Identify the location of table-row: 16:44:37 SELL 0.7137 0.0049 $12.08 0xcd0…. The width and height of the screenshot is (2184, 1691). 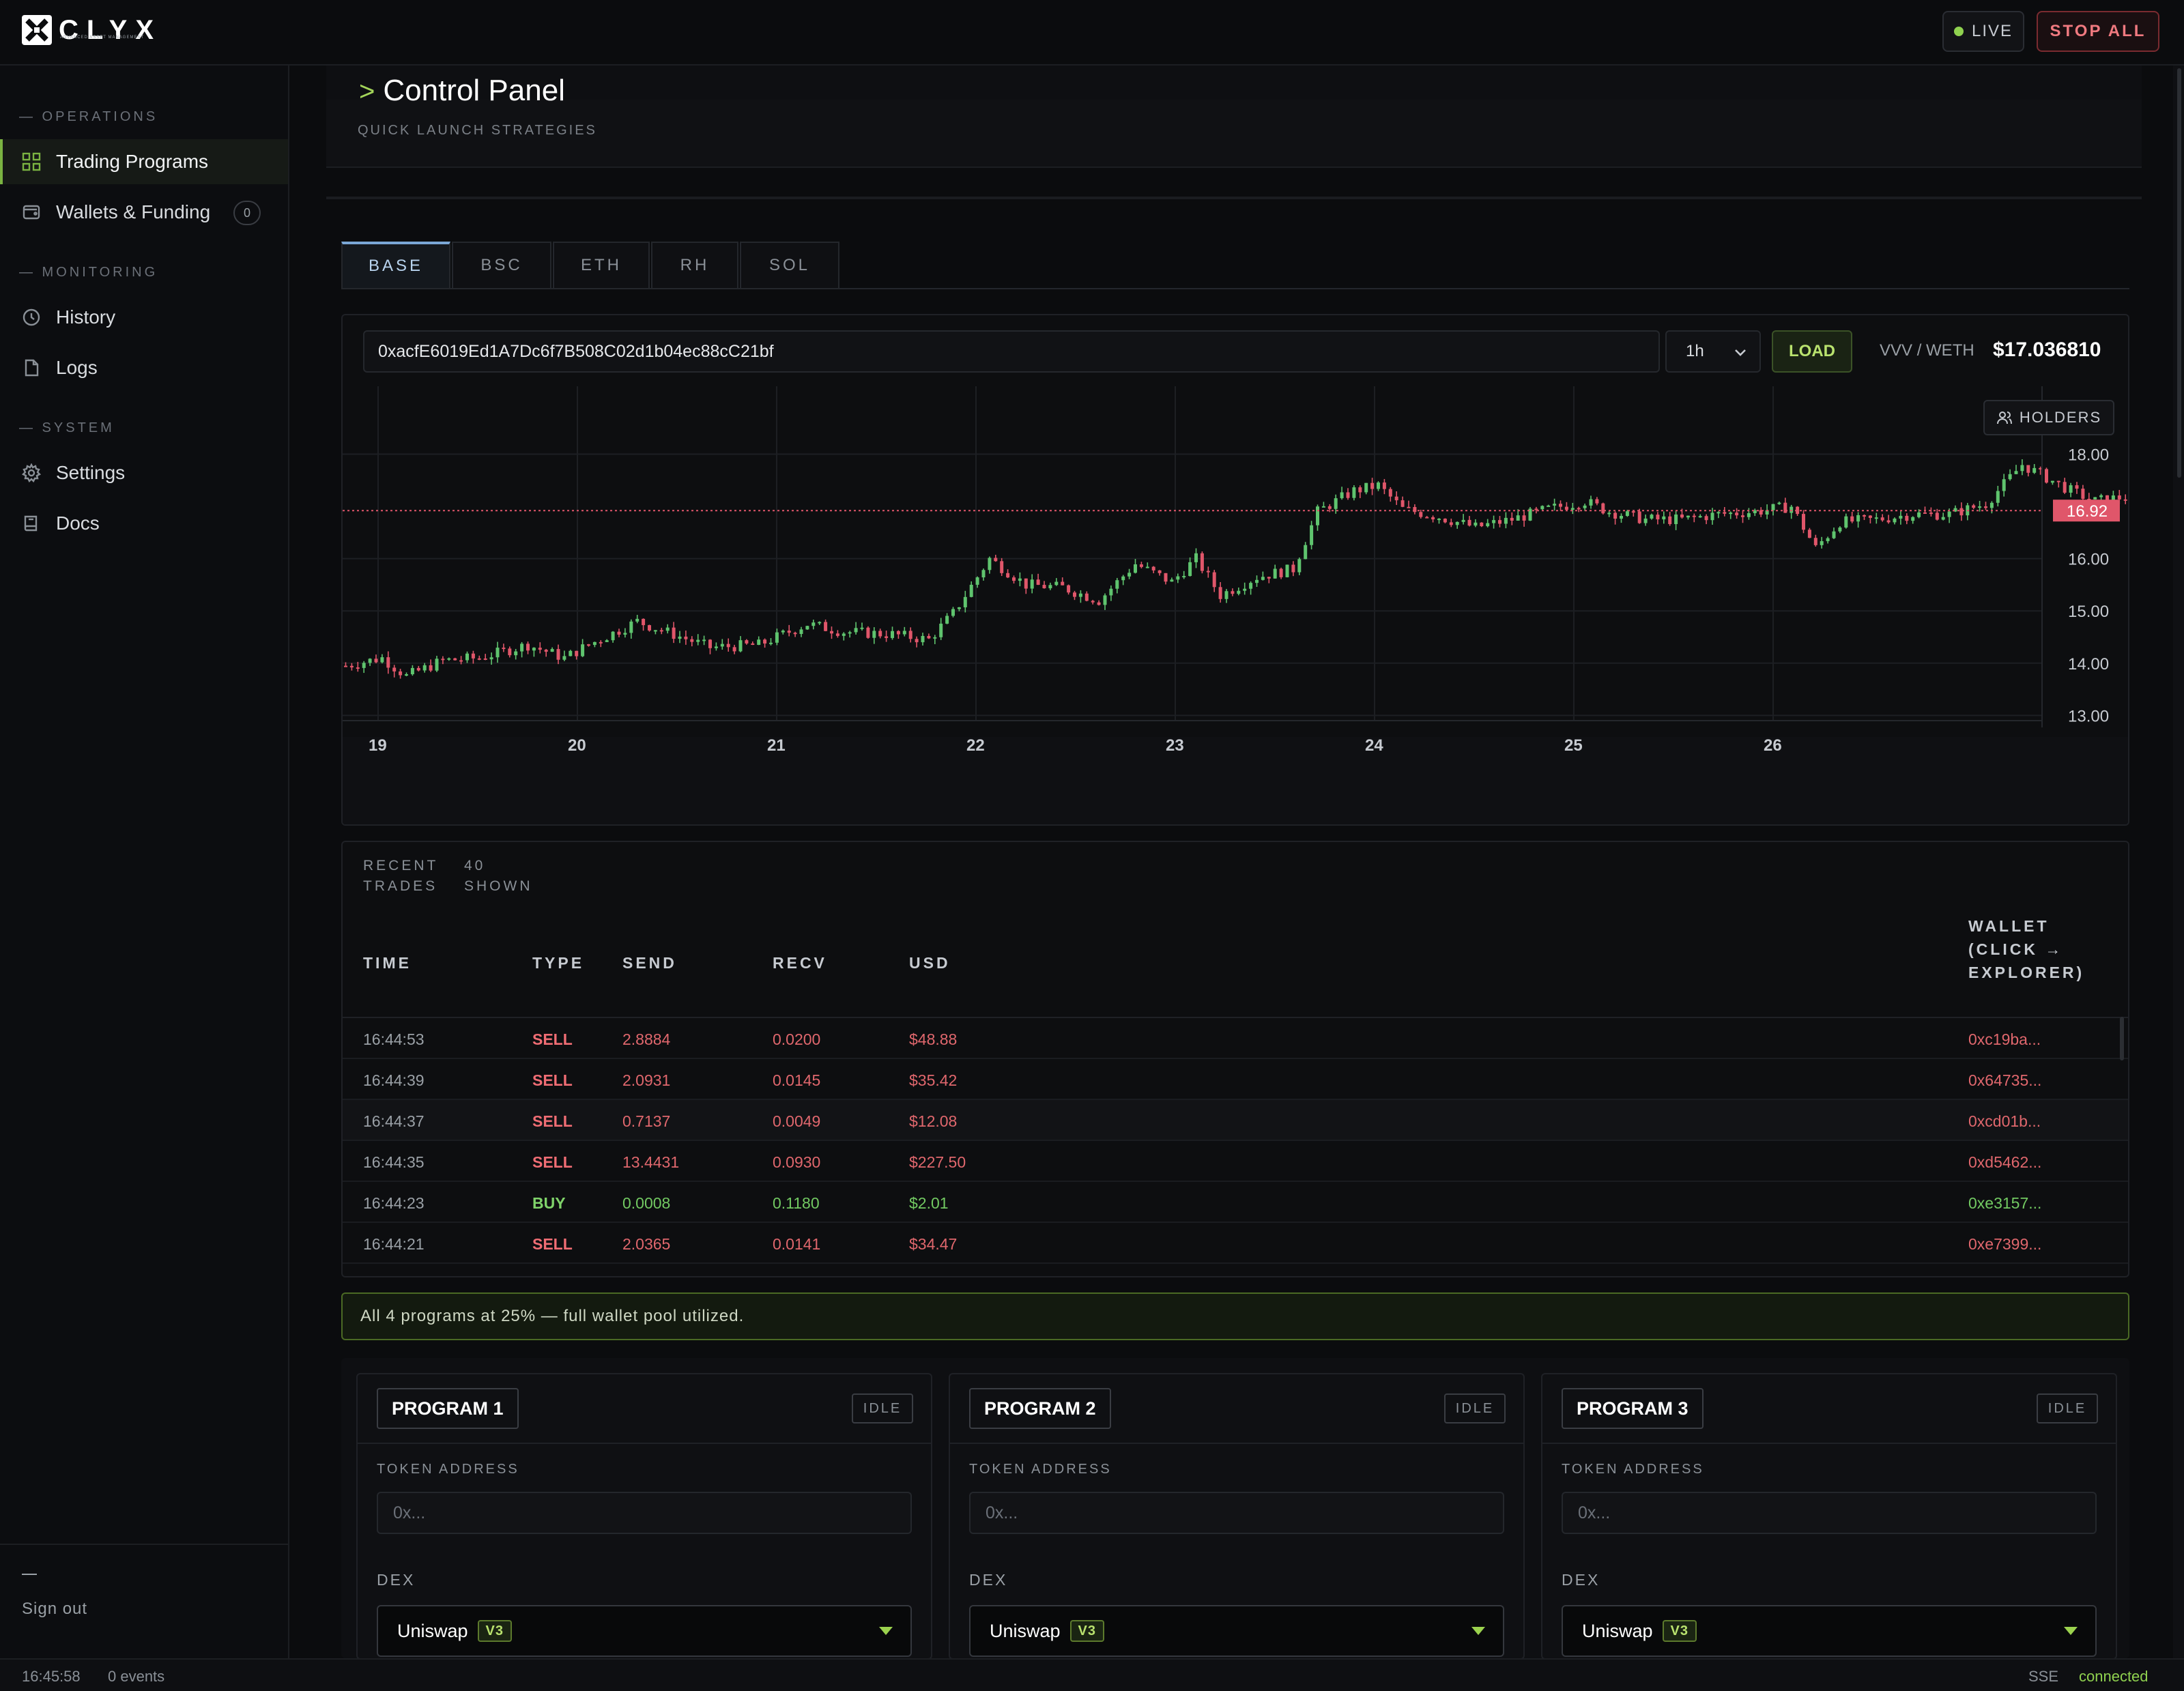
(1235, 1120).